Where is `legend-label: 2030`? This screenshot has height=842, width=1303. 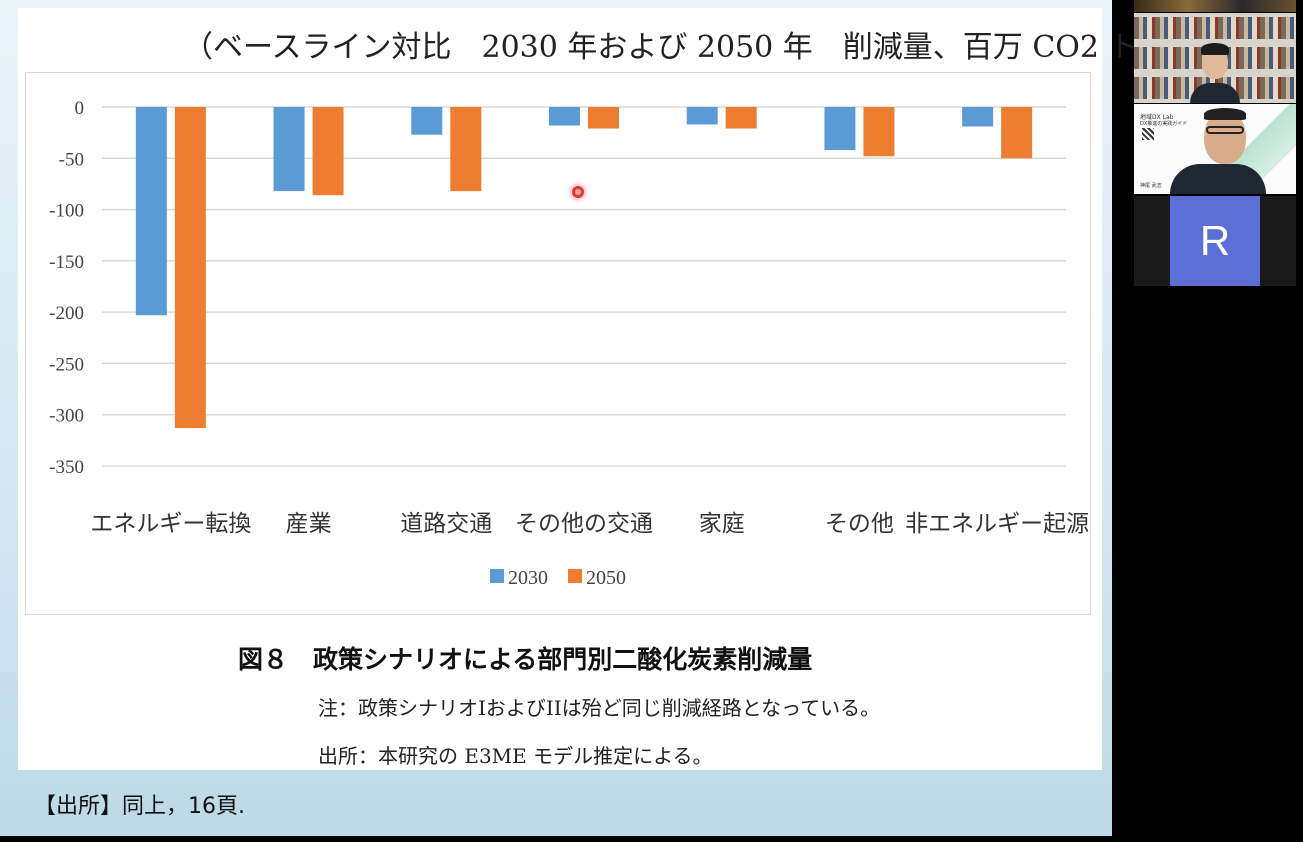
legend-label: 2030 is located at coordinates (528, 578).